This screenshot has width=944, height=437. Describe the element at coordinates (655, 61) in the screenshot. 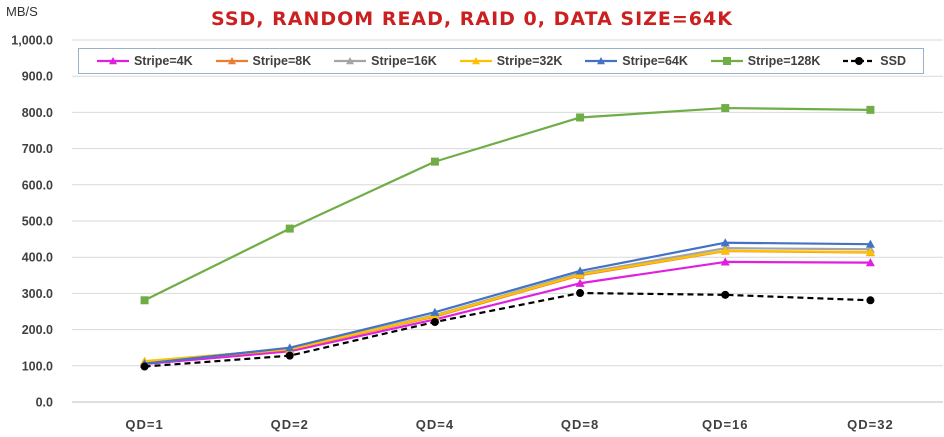

I see `legend-label: Stripe=64K` at that location.